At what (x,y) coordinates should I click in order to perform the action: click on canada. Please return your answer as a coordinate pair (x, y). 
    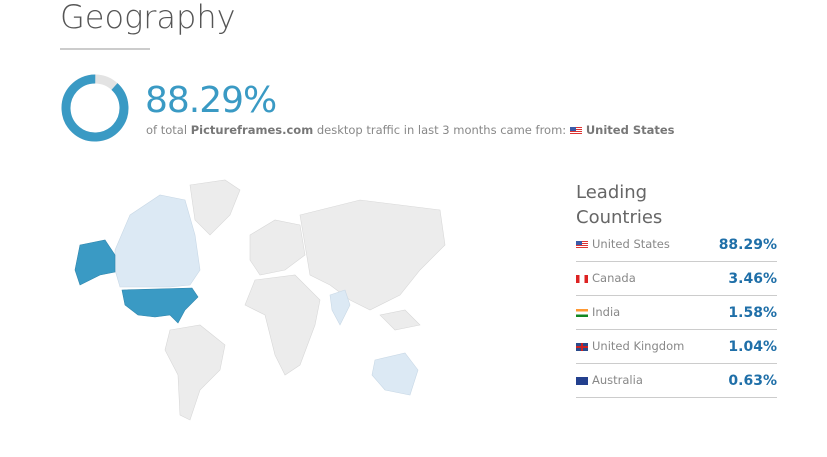
    Looking at the image, I should click on (157, 241).